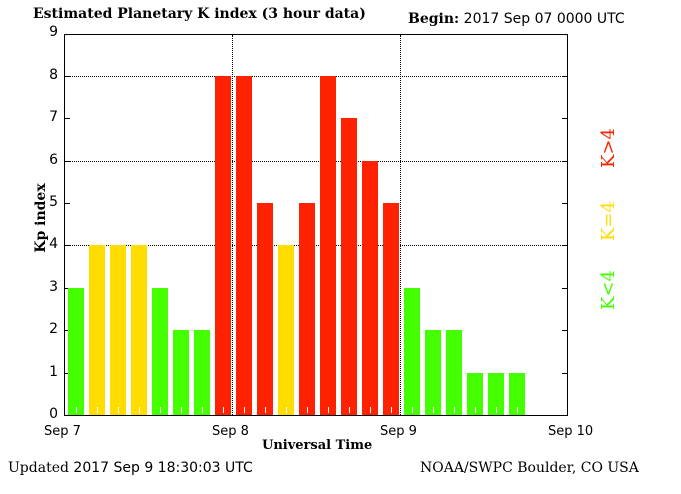 The height and width of the screenshot is (494, 681). I want to click on y-tick-label: 6, so click(53, 159).